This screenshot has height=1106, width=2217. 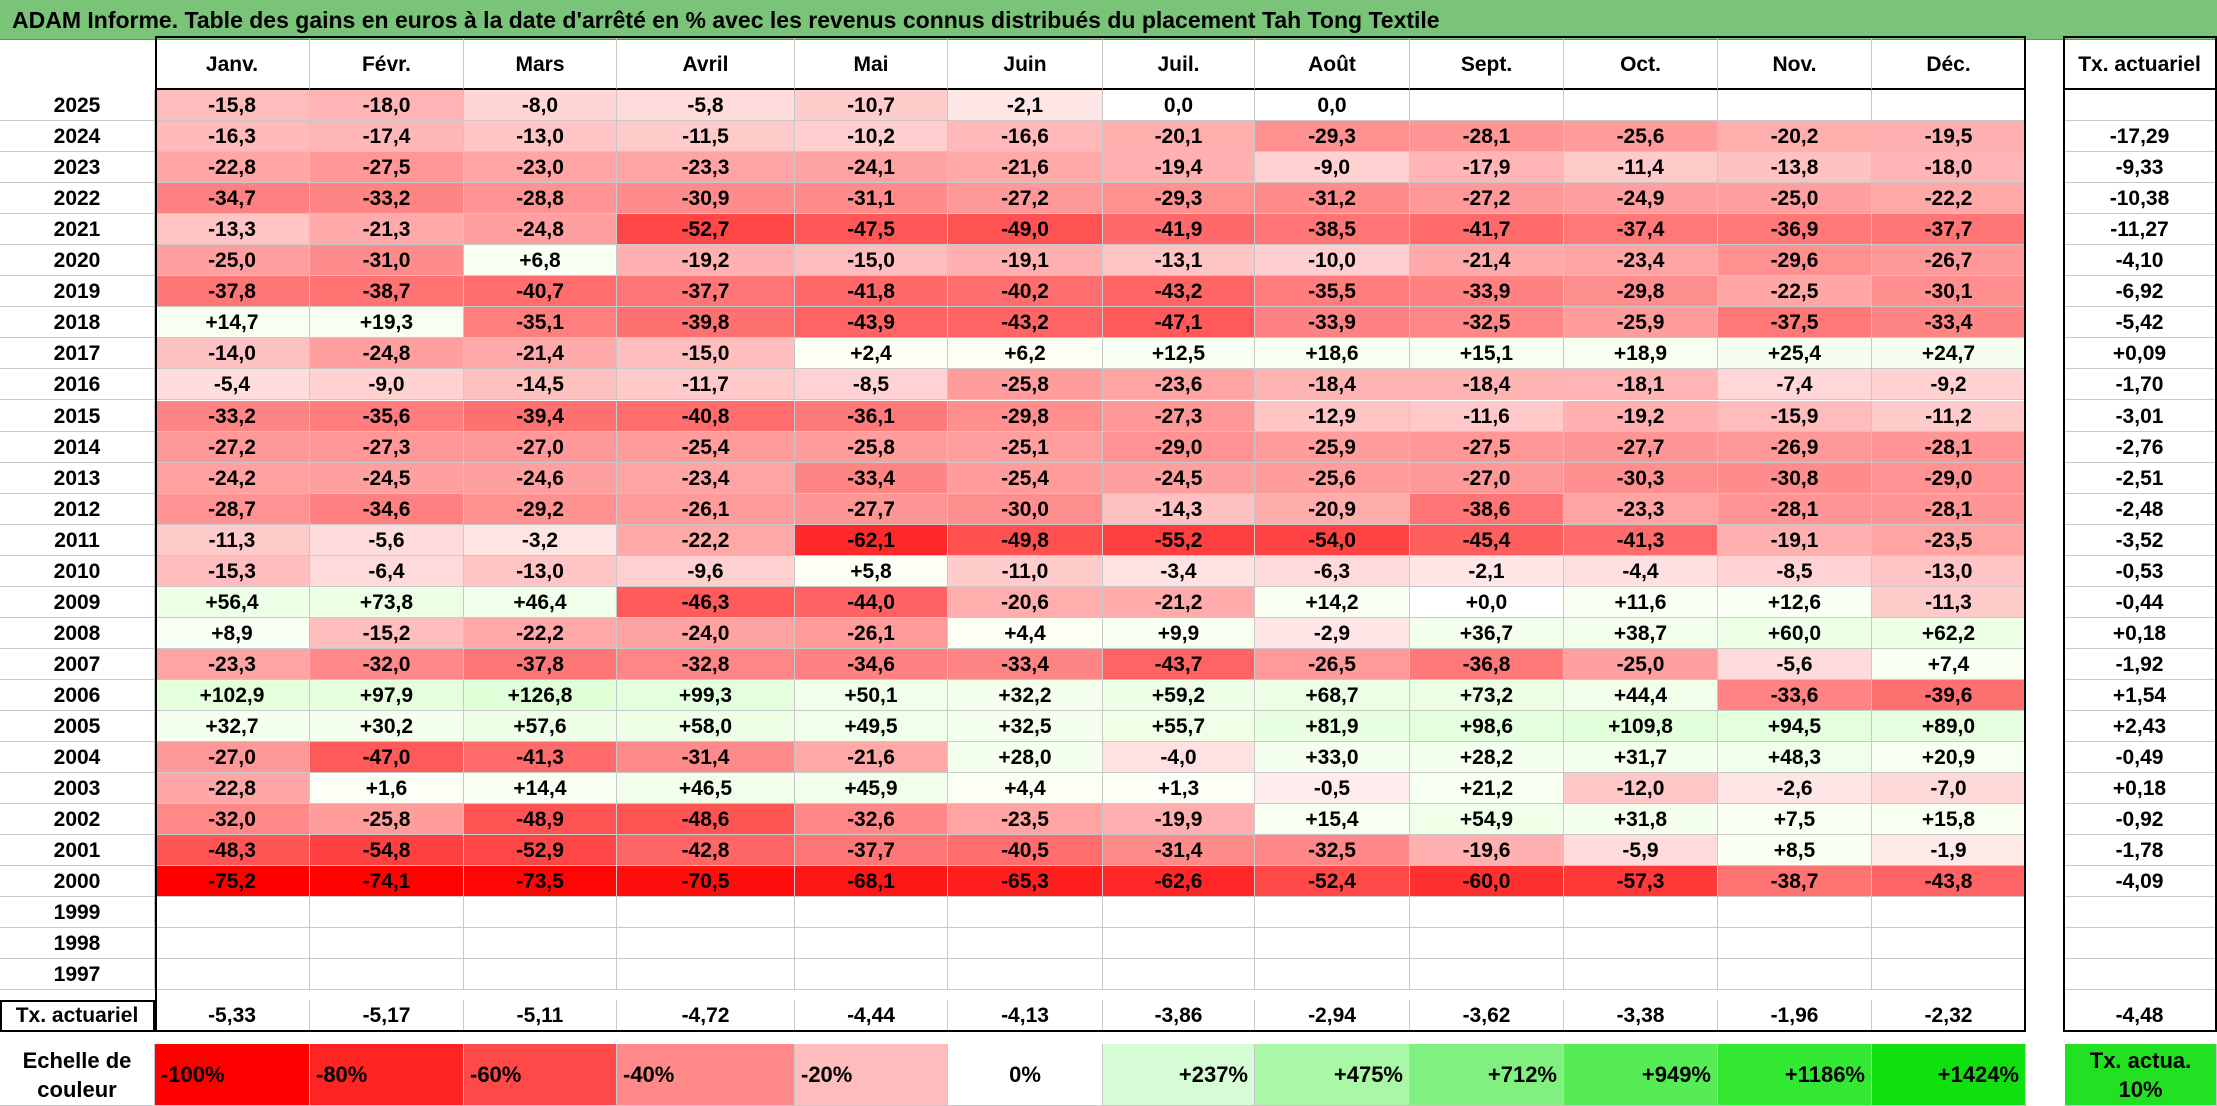 I want to click on month-header: Mars, so click(x=540, y=63).